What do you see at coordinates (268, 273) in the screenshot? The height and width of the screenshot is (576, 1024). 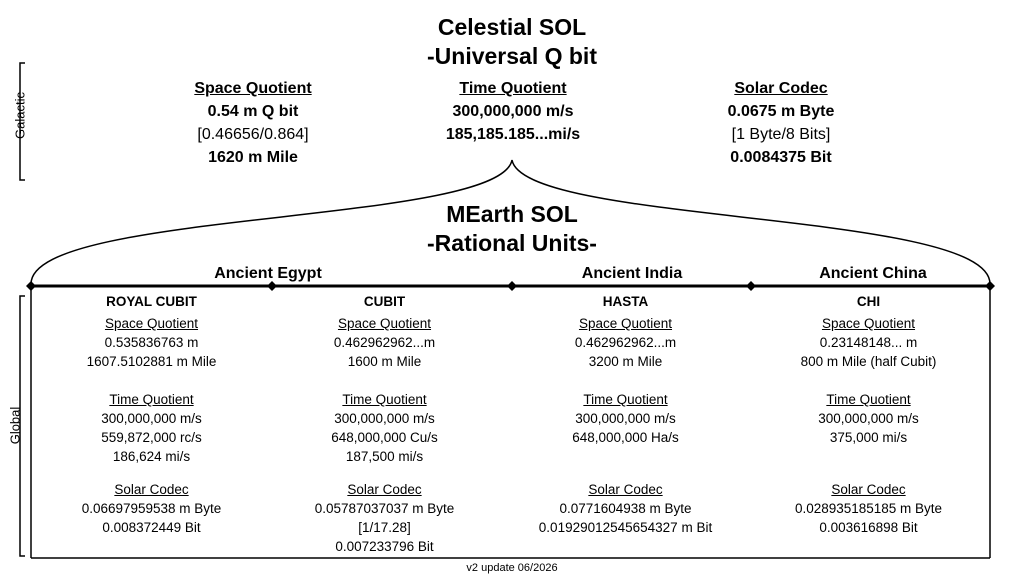 I see `region-ancient-egypt: Ancient Egypt` at bounding box center [268, 273].